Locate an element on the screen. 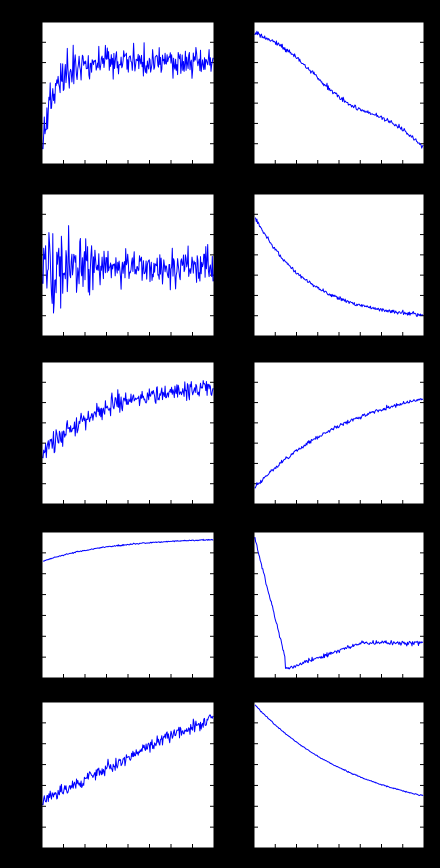  subplot-r2-c1 is located at coordinates (128, 265).